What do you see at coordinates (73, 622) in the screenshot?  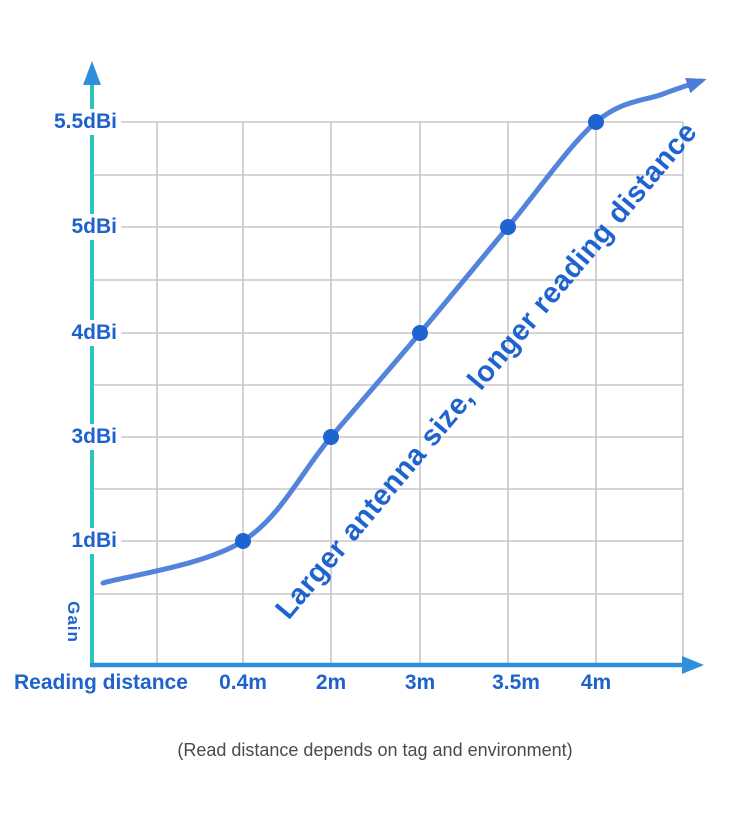 I see `y-axis-title: Gain` at bounding box center [73, 622].